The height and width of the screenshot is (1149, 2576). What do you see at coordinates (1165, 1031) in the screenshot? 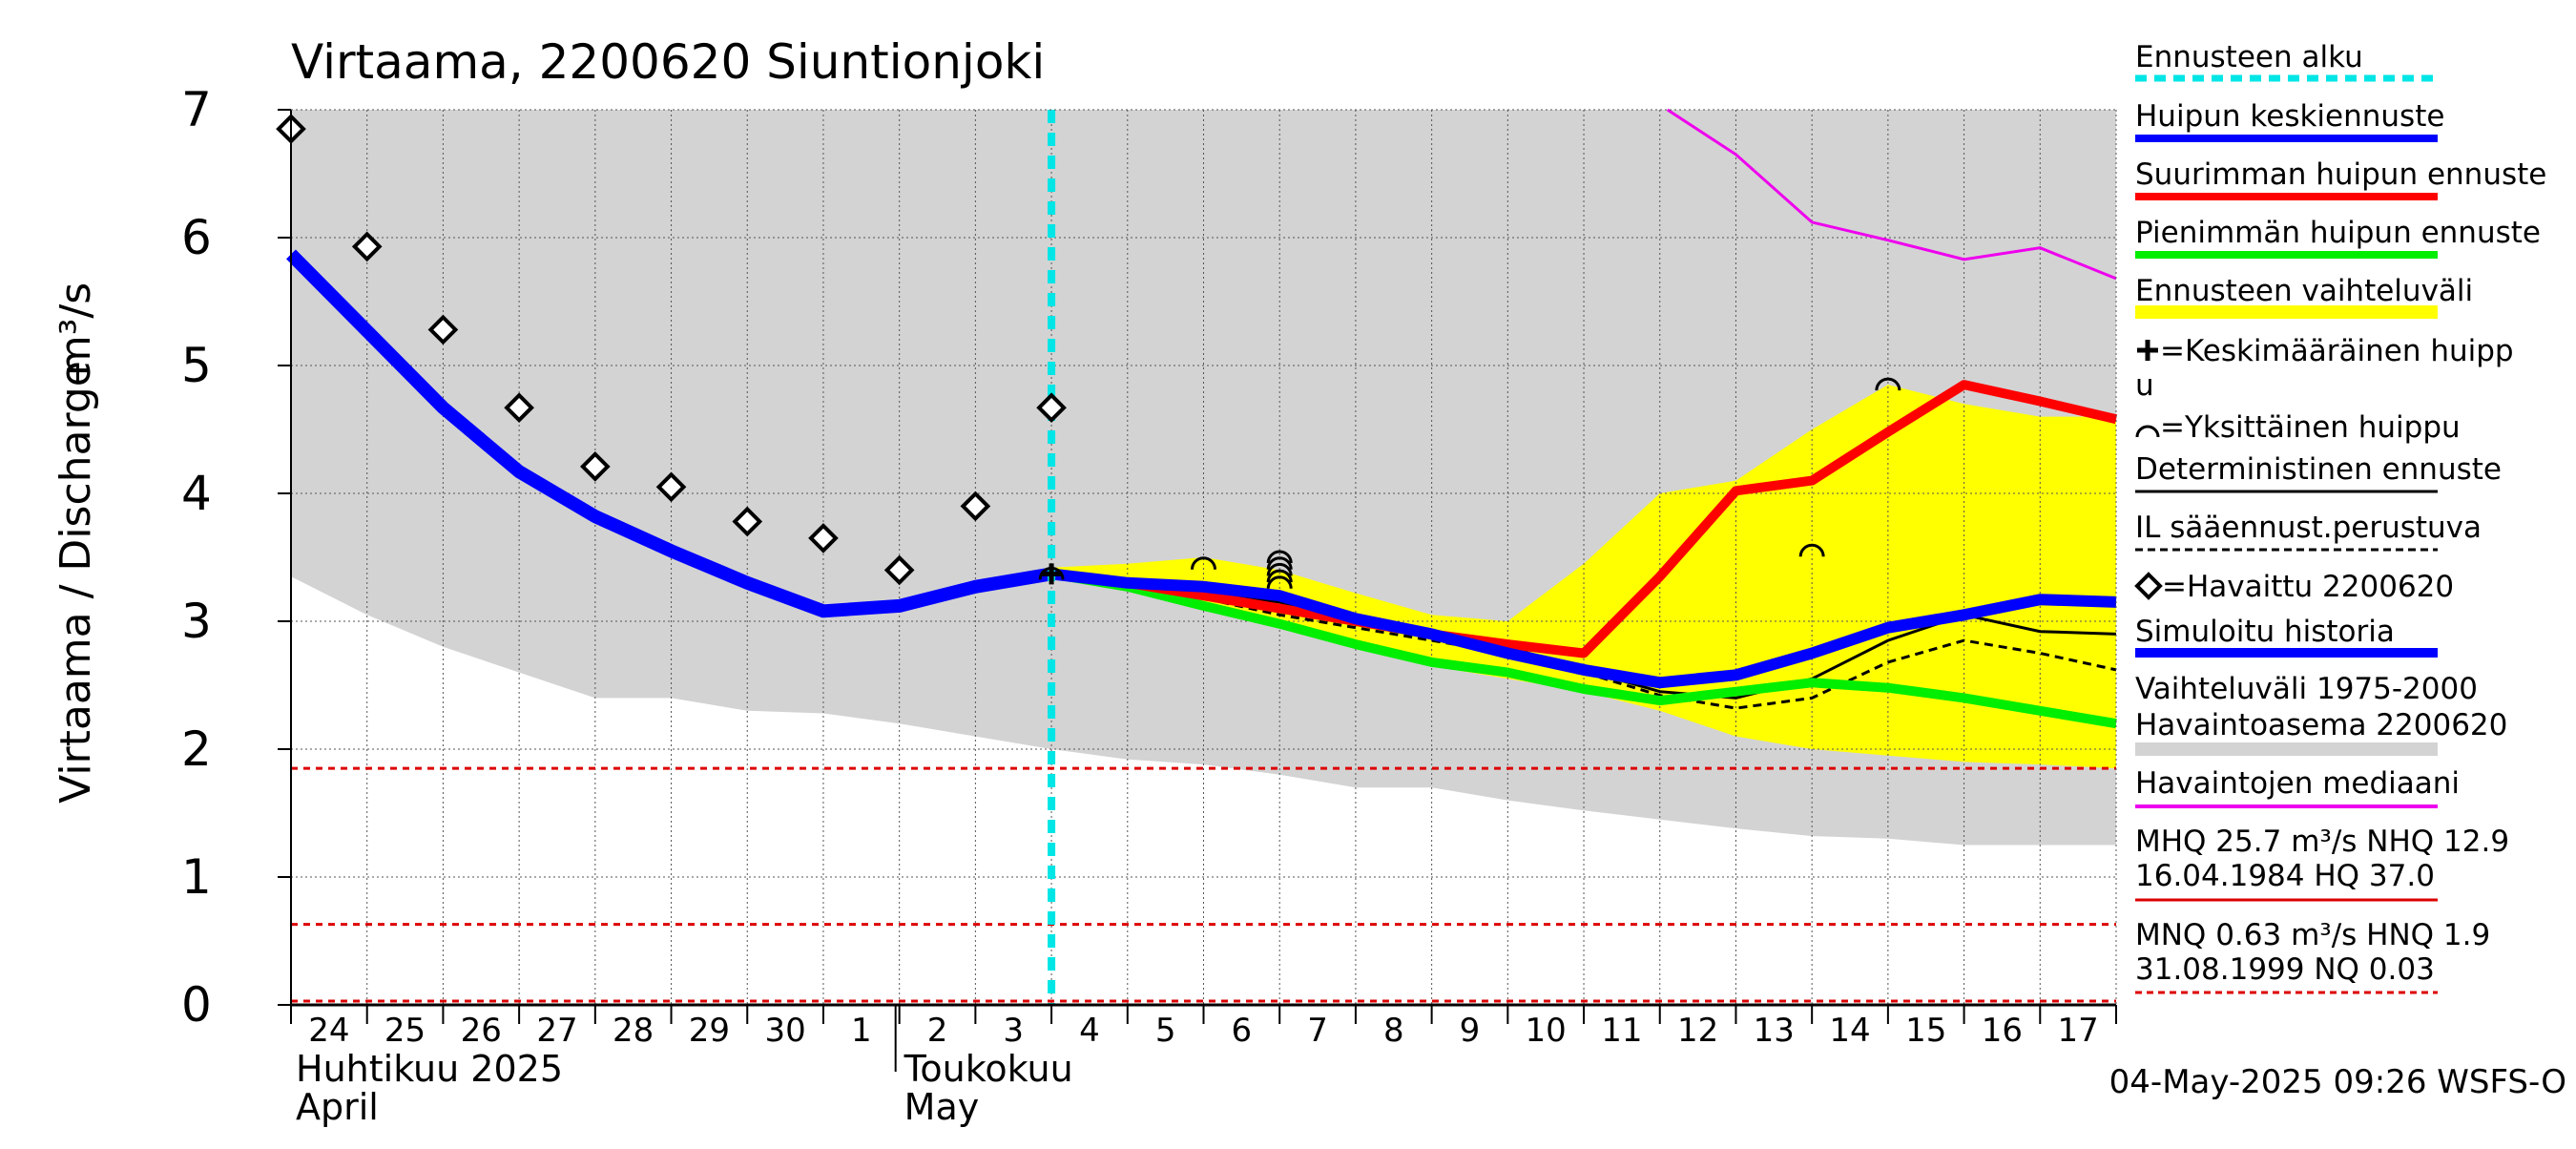
I see `x-day-label: 5` at bounding box center [1165, 1031].